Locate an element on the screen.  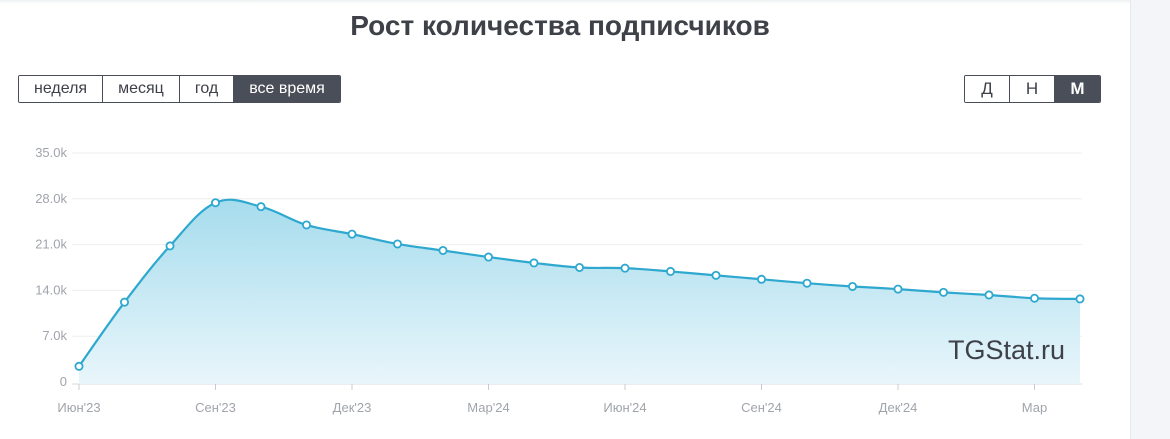
y-tick-label: 35.0k is located at coordinates (51, 152).